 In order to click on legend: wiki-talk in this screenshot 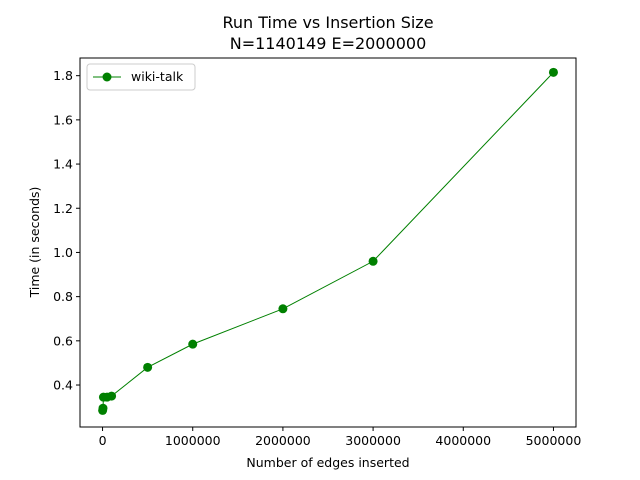, I will do `click(141, 77)`.